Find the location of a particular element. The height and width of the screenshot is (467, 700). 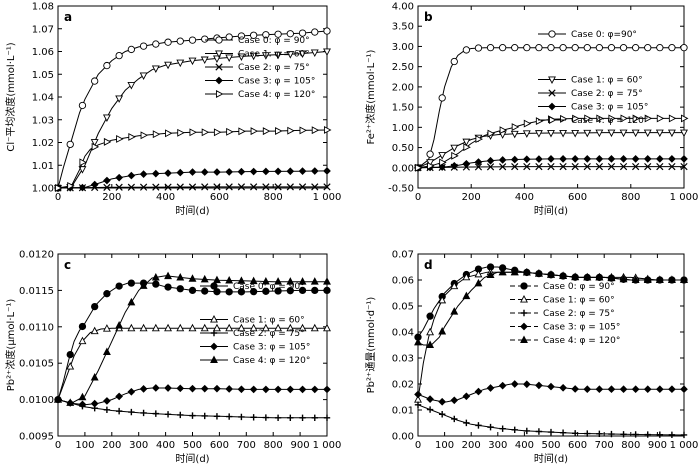

legend-entry: Case 0: φ = 90° is located at coordinates (269, 287).